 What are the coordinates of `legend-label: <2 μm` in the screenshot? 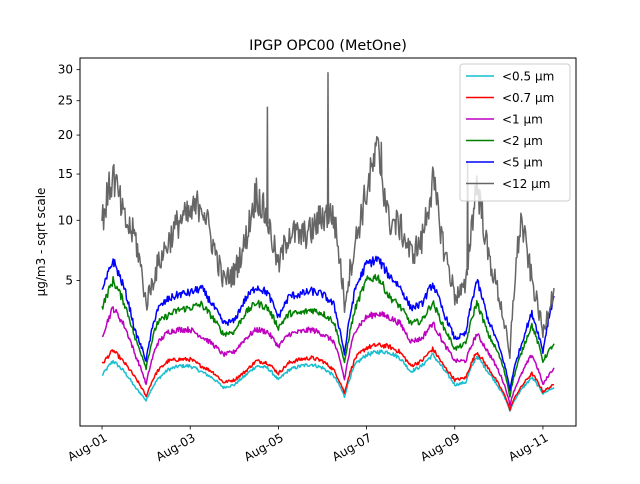 It's located at (522, 141).